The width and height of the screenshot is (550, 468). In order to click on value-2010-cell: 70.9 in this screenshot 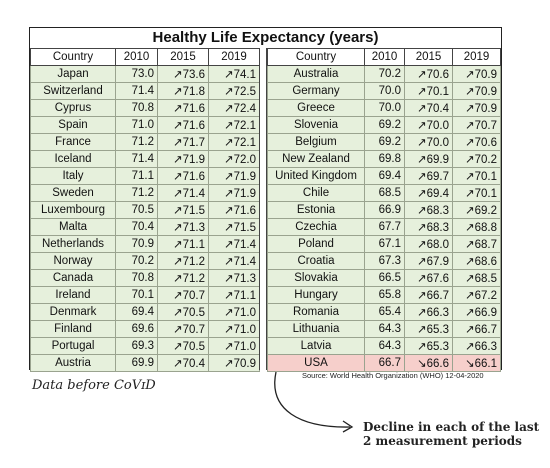, I will do `click(136, 244)`.